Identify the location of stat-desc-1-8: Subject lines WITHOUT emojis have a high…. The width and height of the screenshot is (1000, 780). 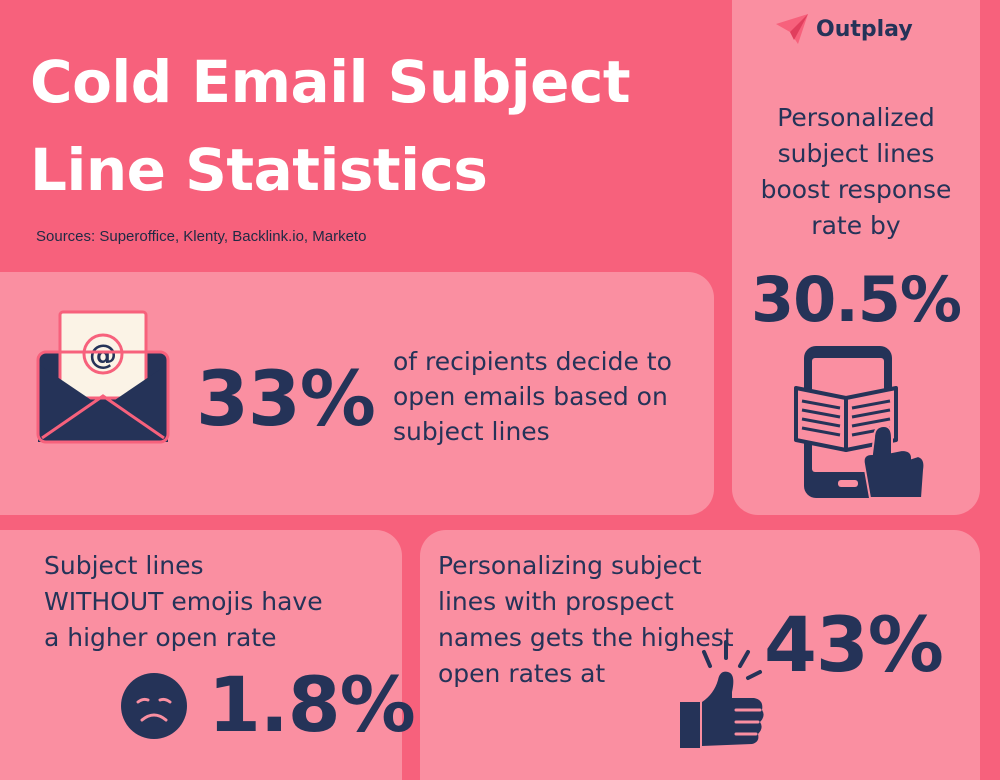
(183, 602).